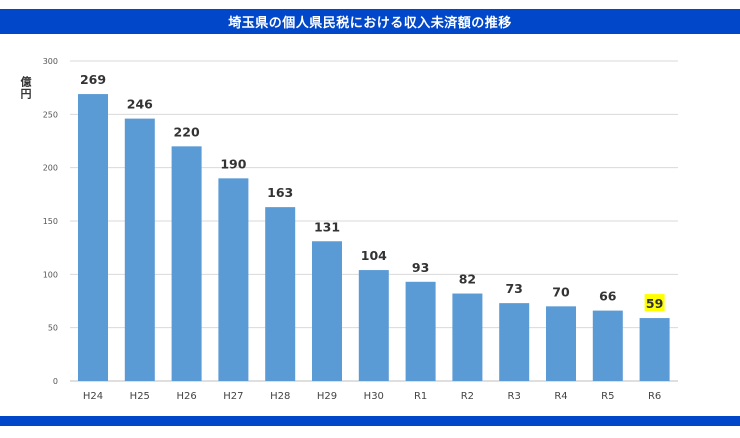 The width and height of the screenshot is (740, 438). I want to click on x-axis-labels: H24 H25 H26 H27 H28 H29 H30 R1 R2 R3 R4 R5 R6, so click(372, 396).